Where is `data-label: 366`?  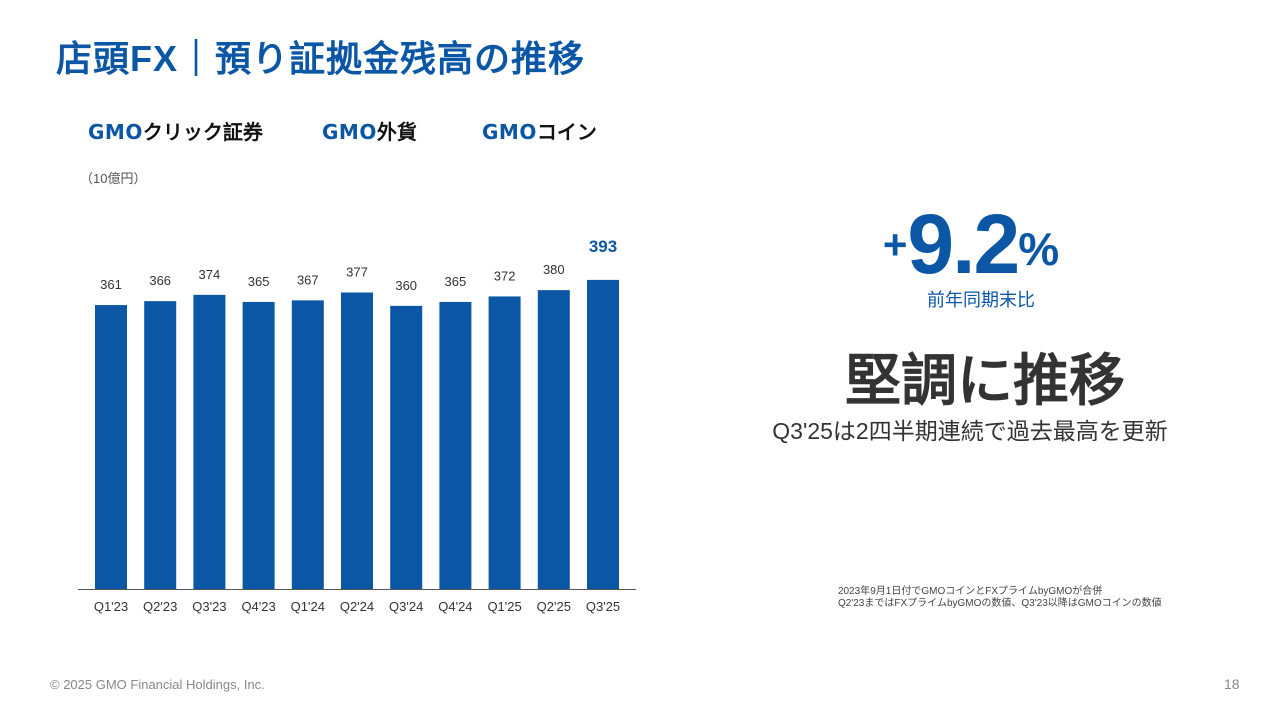 data-label: 366 is located at coordinates (160, 280).